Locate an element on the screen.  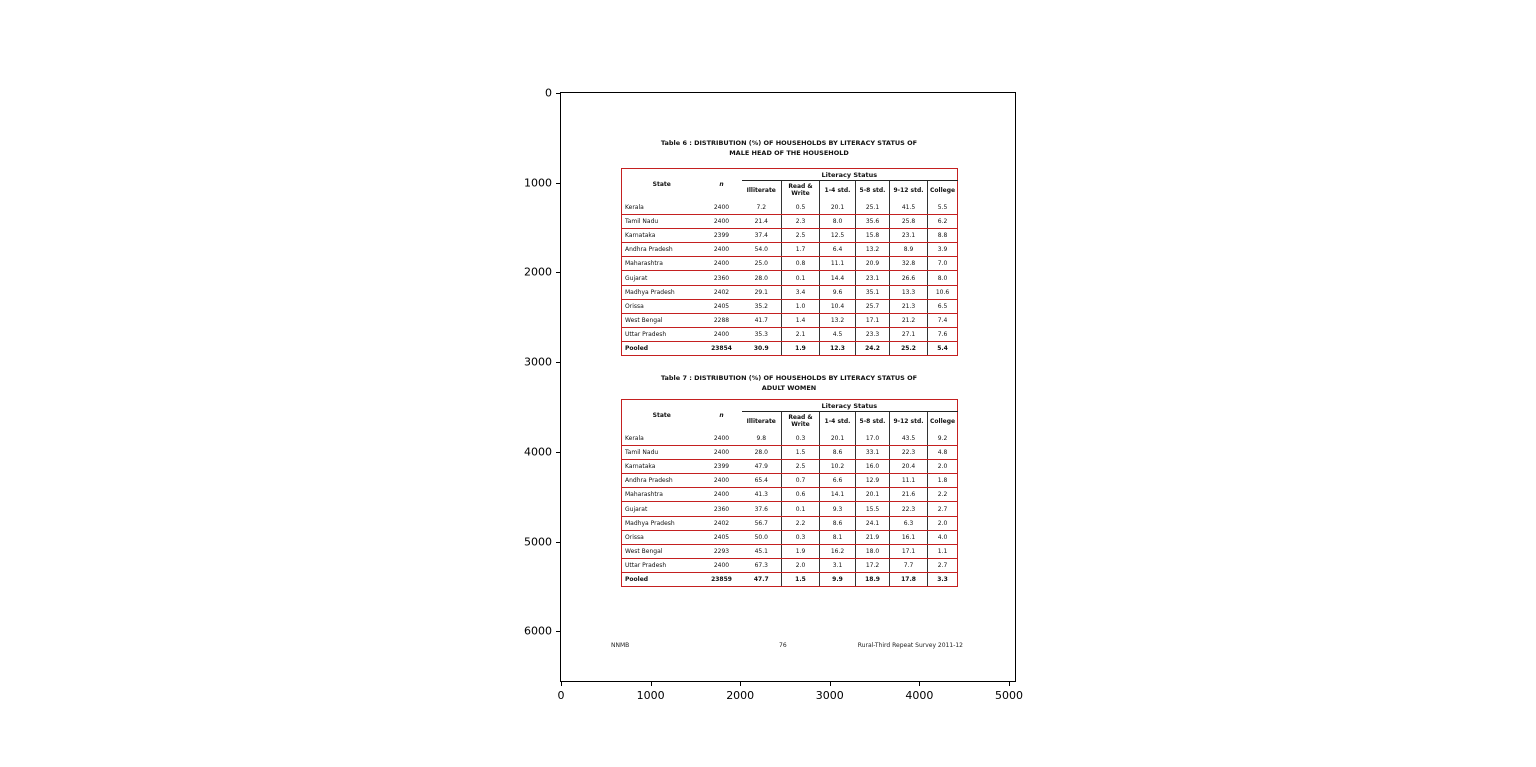
value-cell: 7.2 is located at coordinates (761, 208).